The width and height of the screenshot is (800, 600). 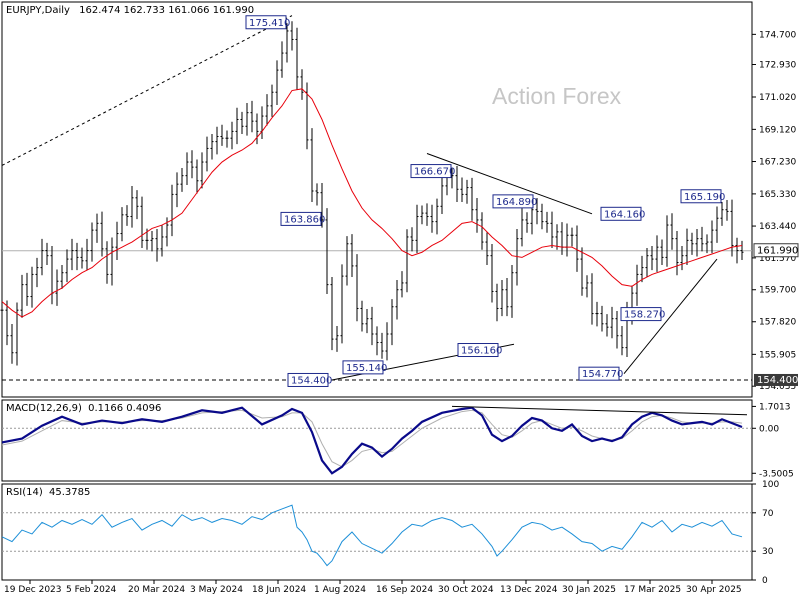 I want to click on x-tick-label: 18 Jun 2024, so click(x=279, y=590).